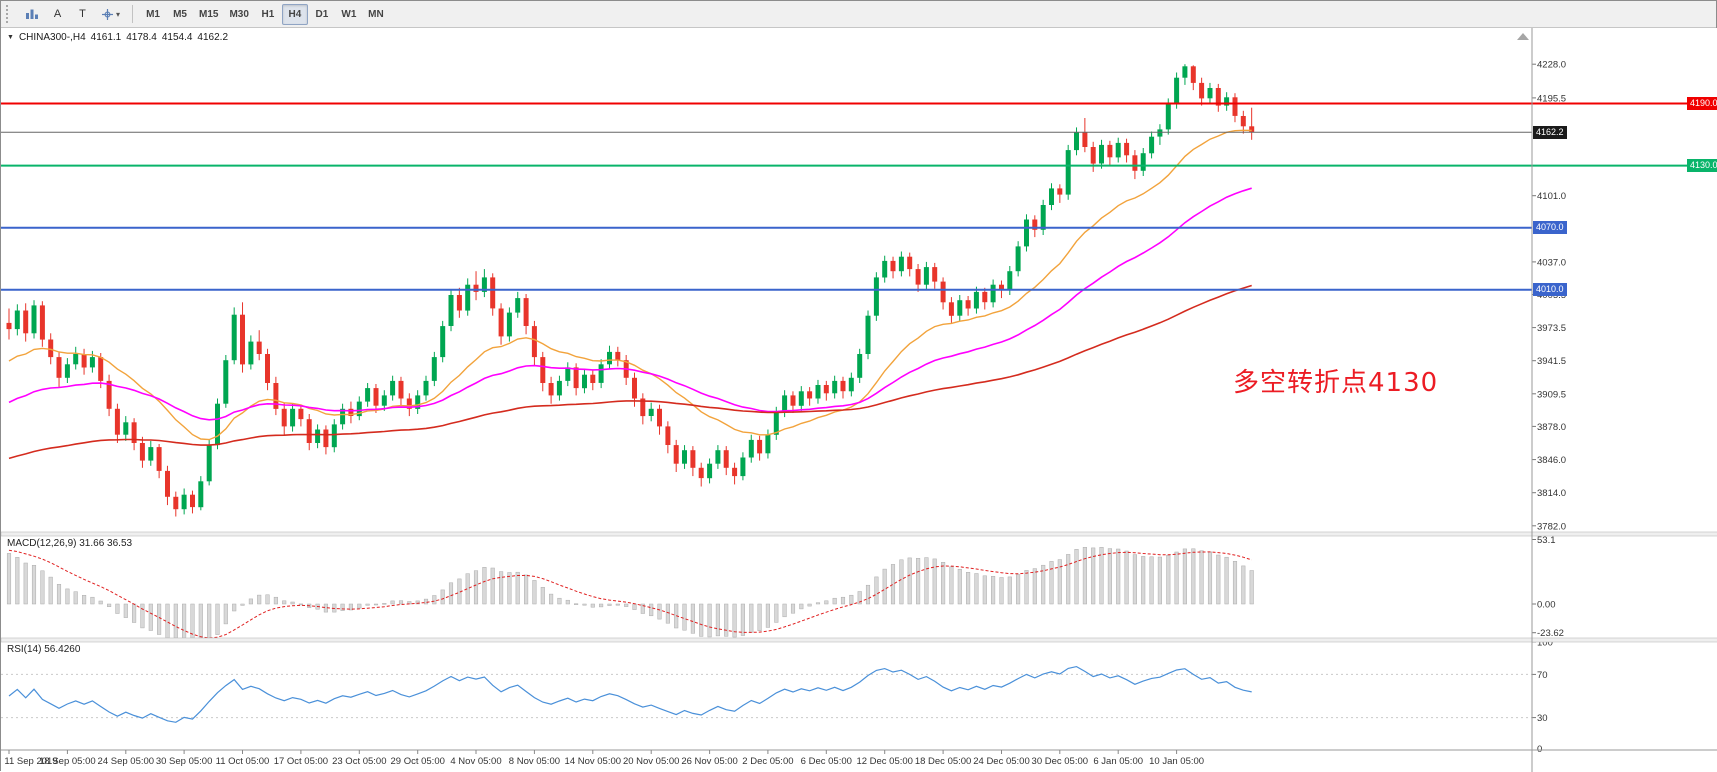 This screenshot has width=1717, height=772. I want to click on timeframe-h1: H1, so click(268, 14).